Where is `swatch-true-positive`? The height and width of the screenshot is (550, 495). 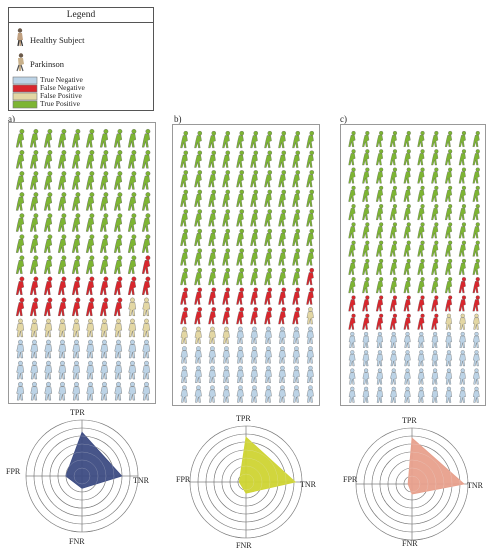 swatch-true-positive is located at coordinates (25, 104).